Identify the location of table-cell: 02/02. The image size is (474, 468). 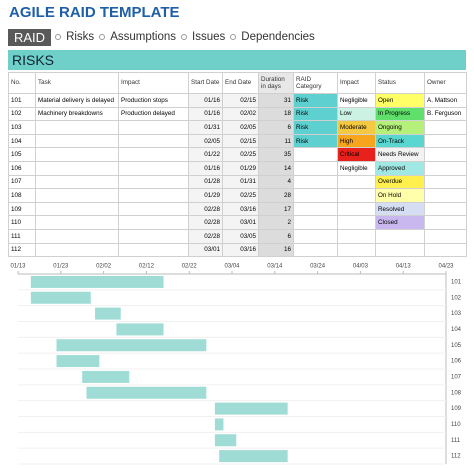
(240, 114).